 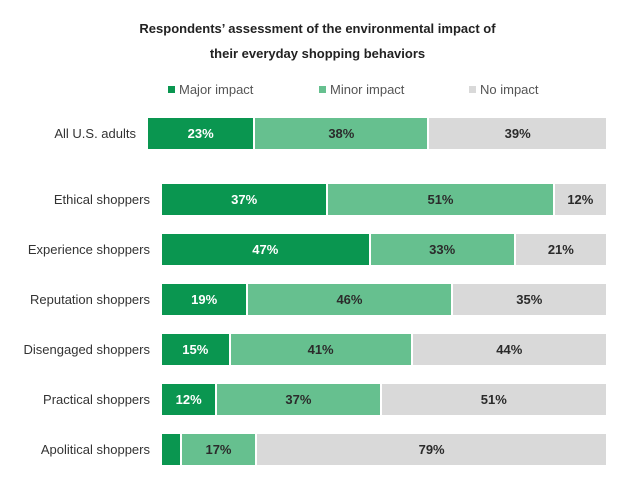 I want to click on bar-no-impact-practical-shoppers: 51%, so click(x=492, y=399).